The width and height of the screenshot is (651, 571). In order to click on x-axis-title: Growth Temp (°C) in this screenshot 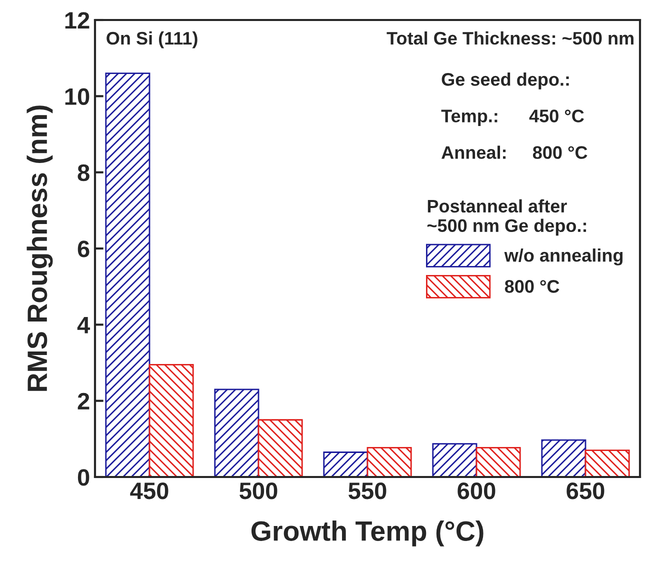, I will do `click(367, 533)`.